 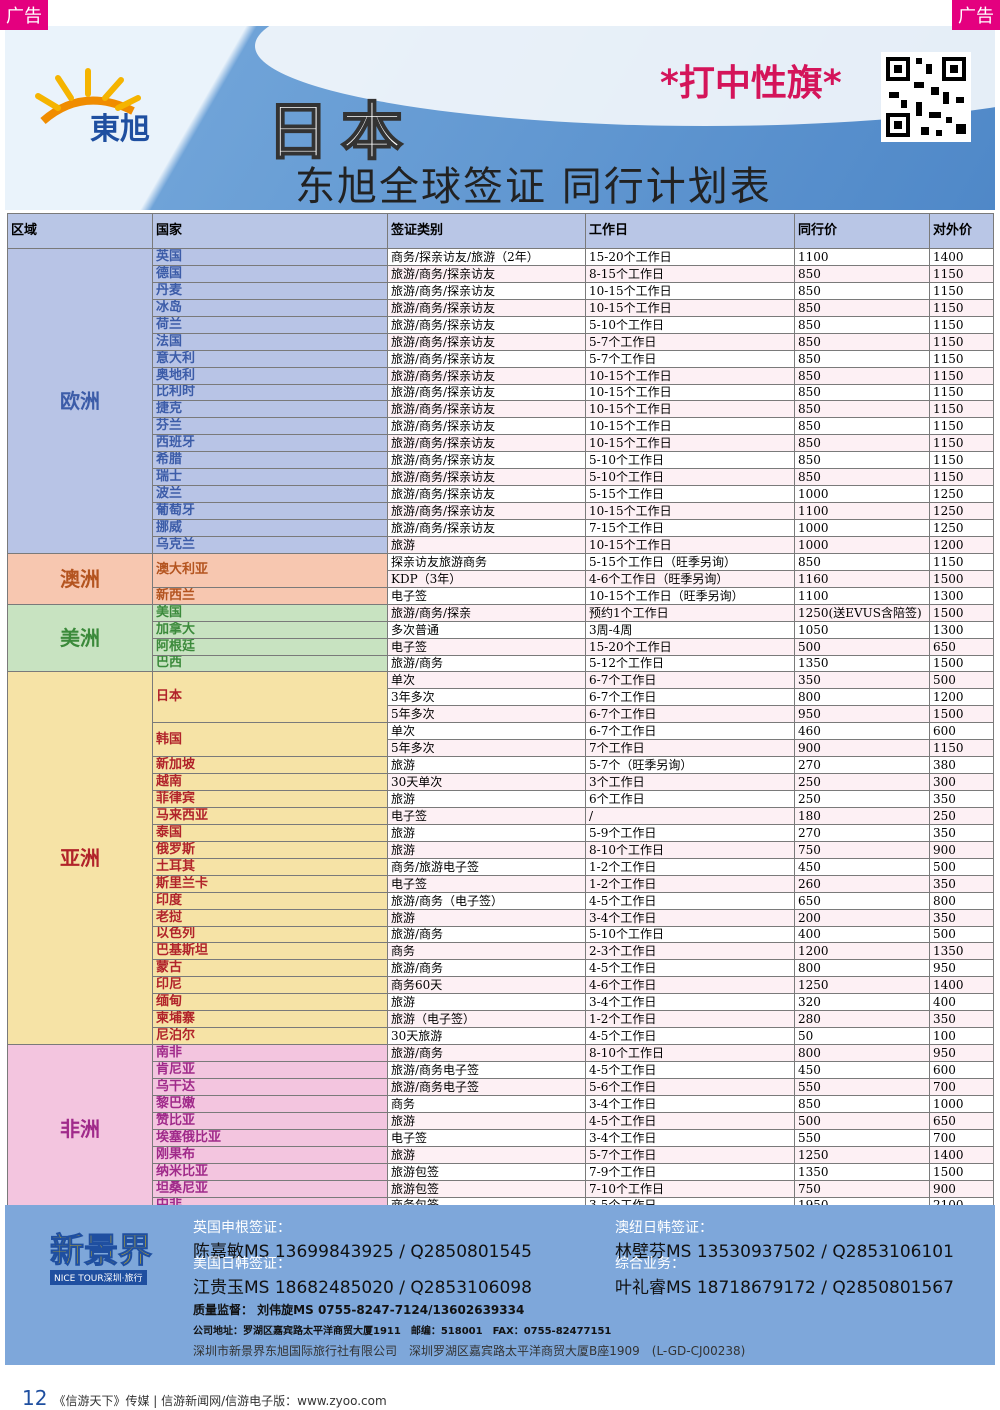 I want to click on country-cell: 法国, so click(x=270, y=341).